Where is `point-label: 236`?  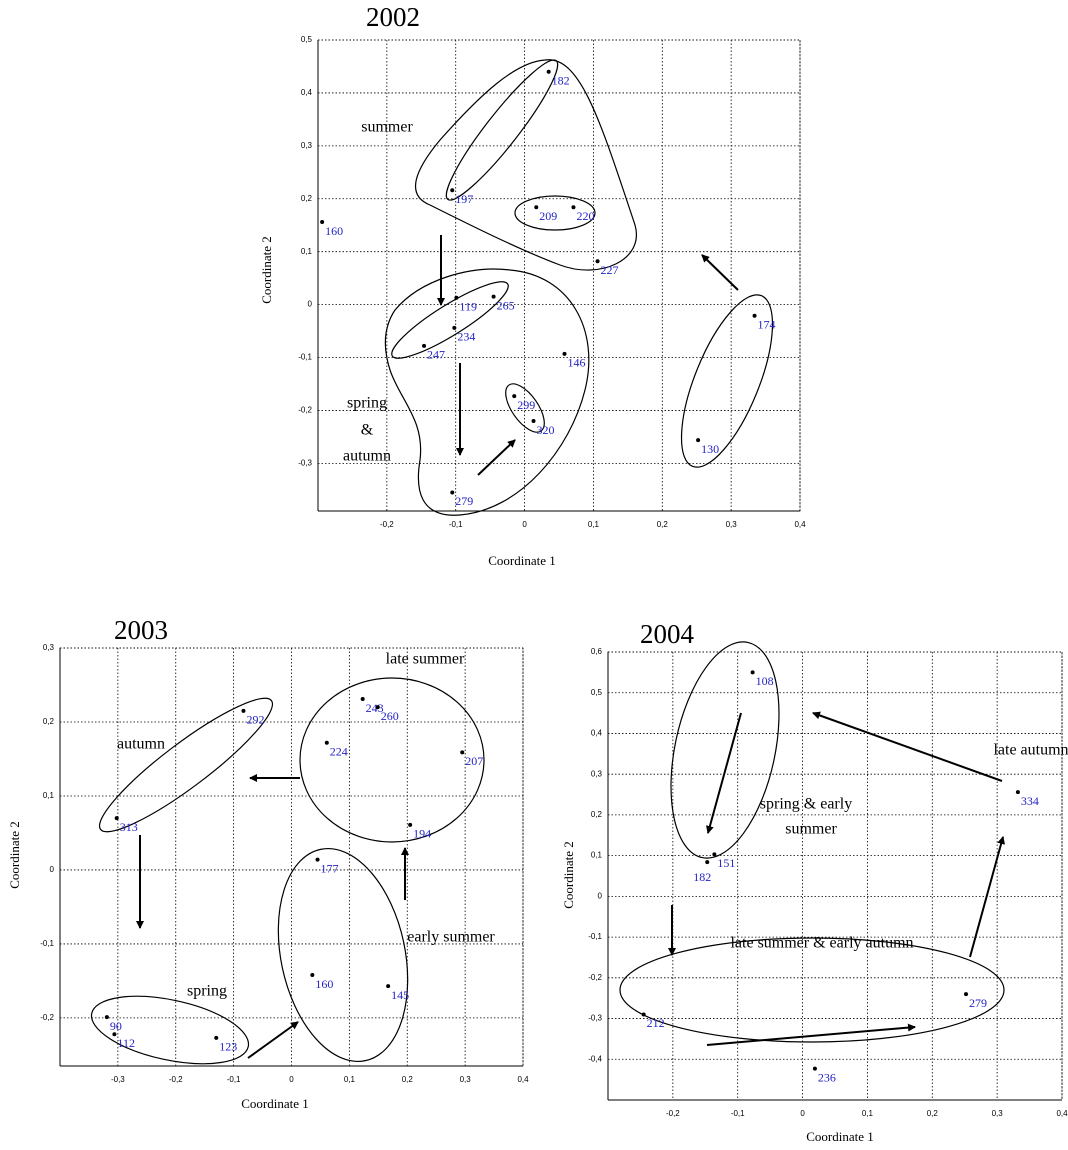 point-label: 236 is located at coordinates (827, 1077).